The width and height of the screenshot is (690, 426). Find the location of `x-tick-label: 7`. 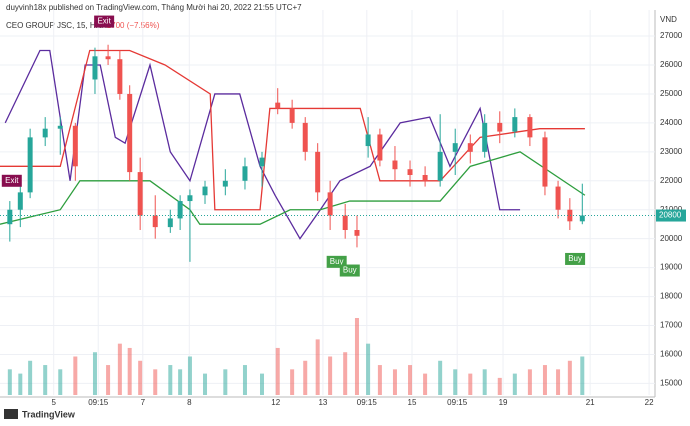

x-tick-label: 7 is located at coordinates (143, 402).